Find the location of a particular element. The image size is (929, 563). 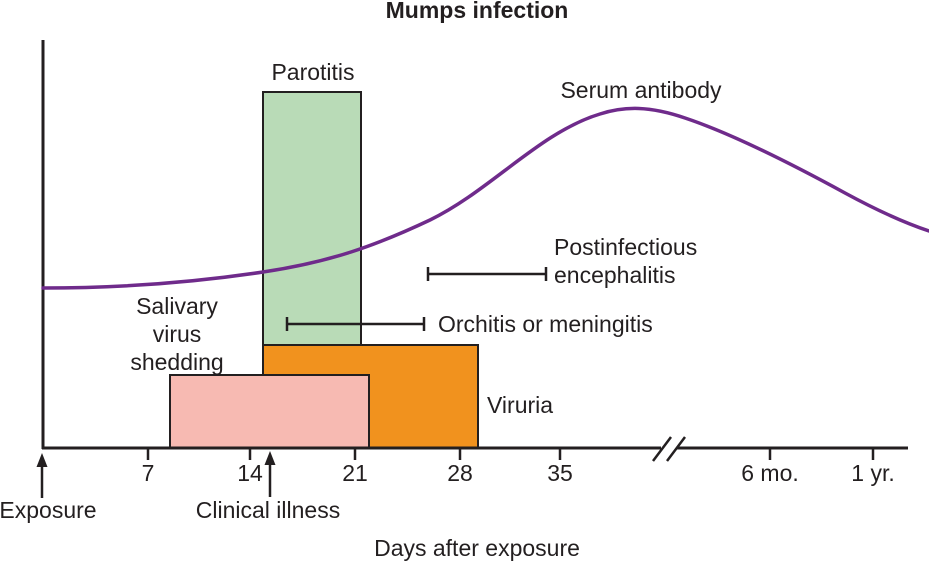

encephalitis-range-bar is located at coordinates (487, 274).